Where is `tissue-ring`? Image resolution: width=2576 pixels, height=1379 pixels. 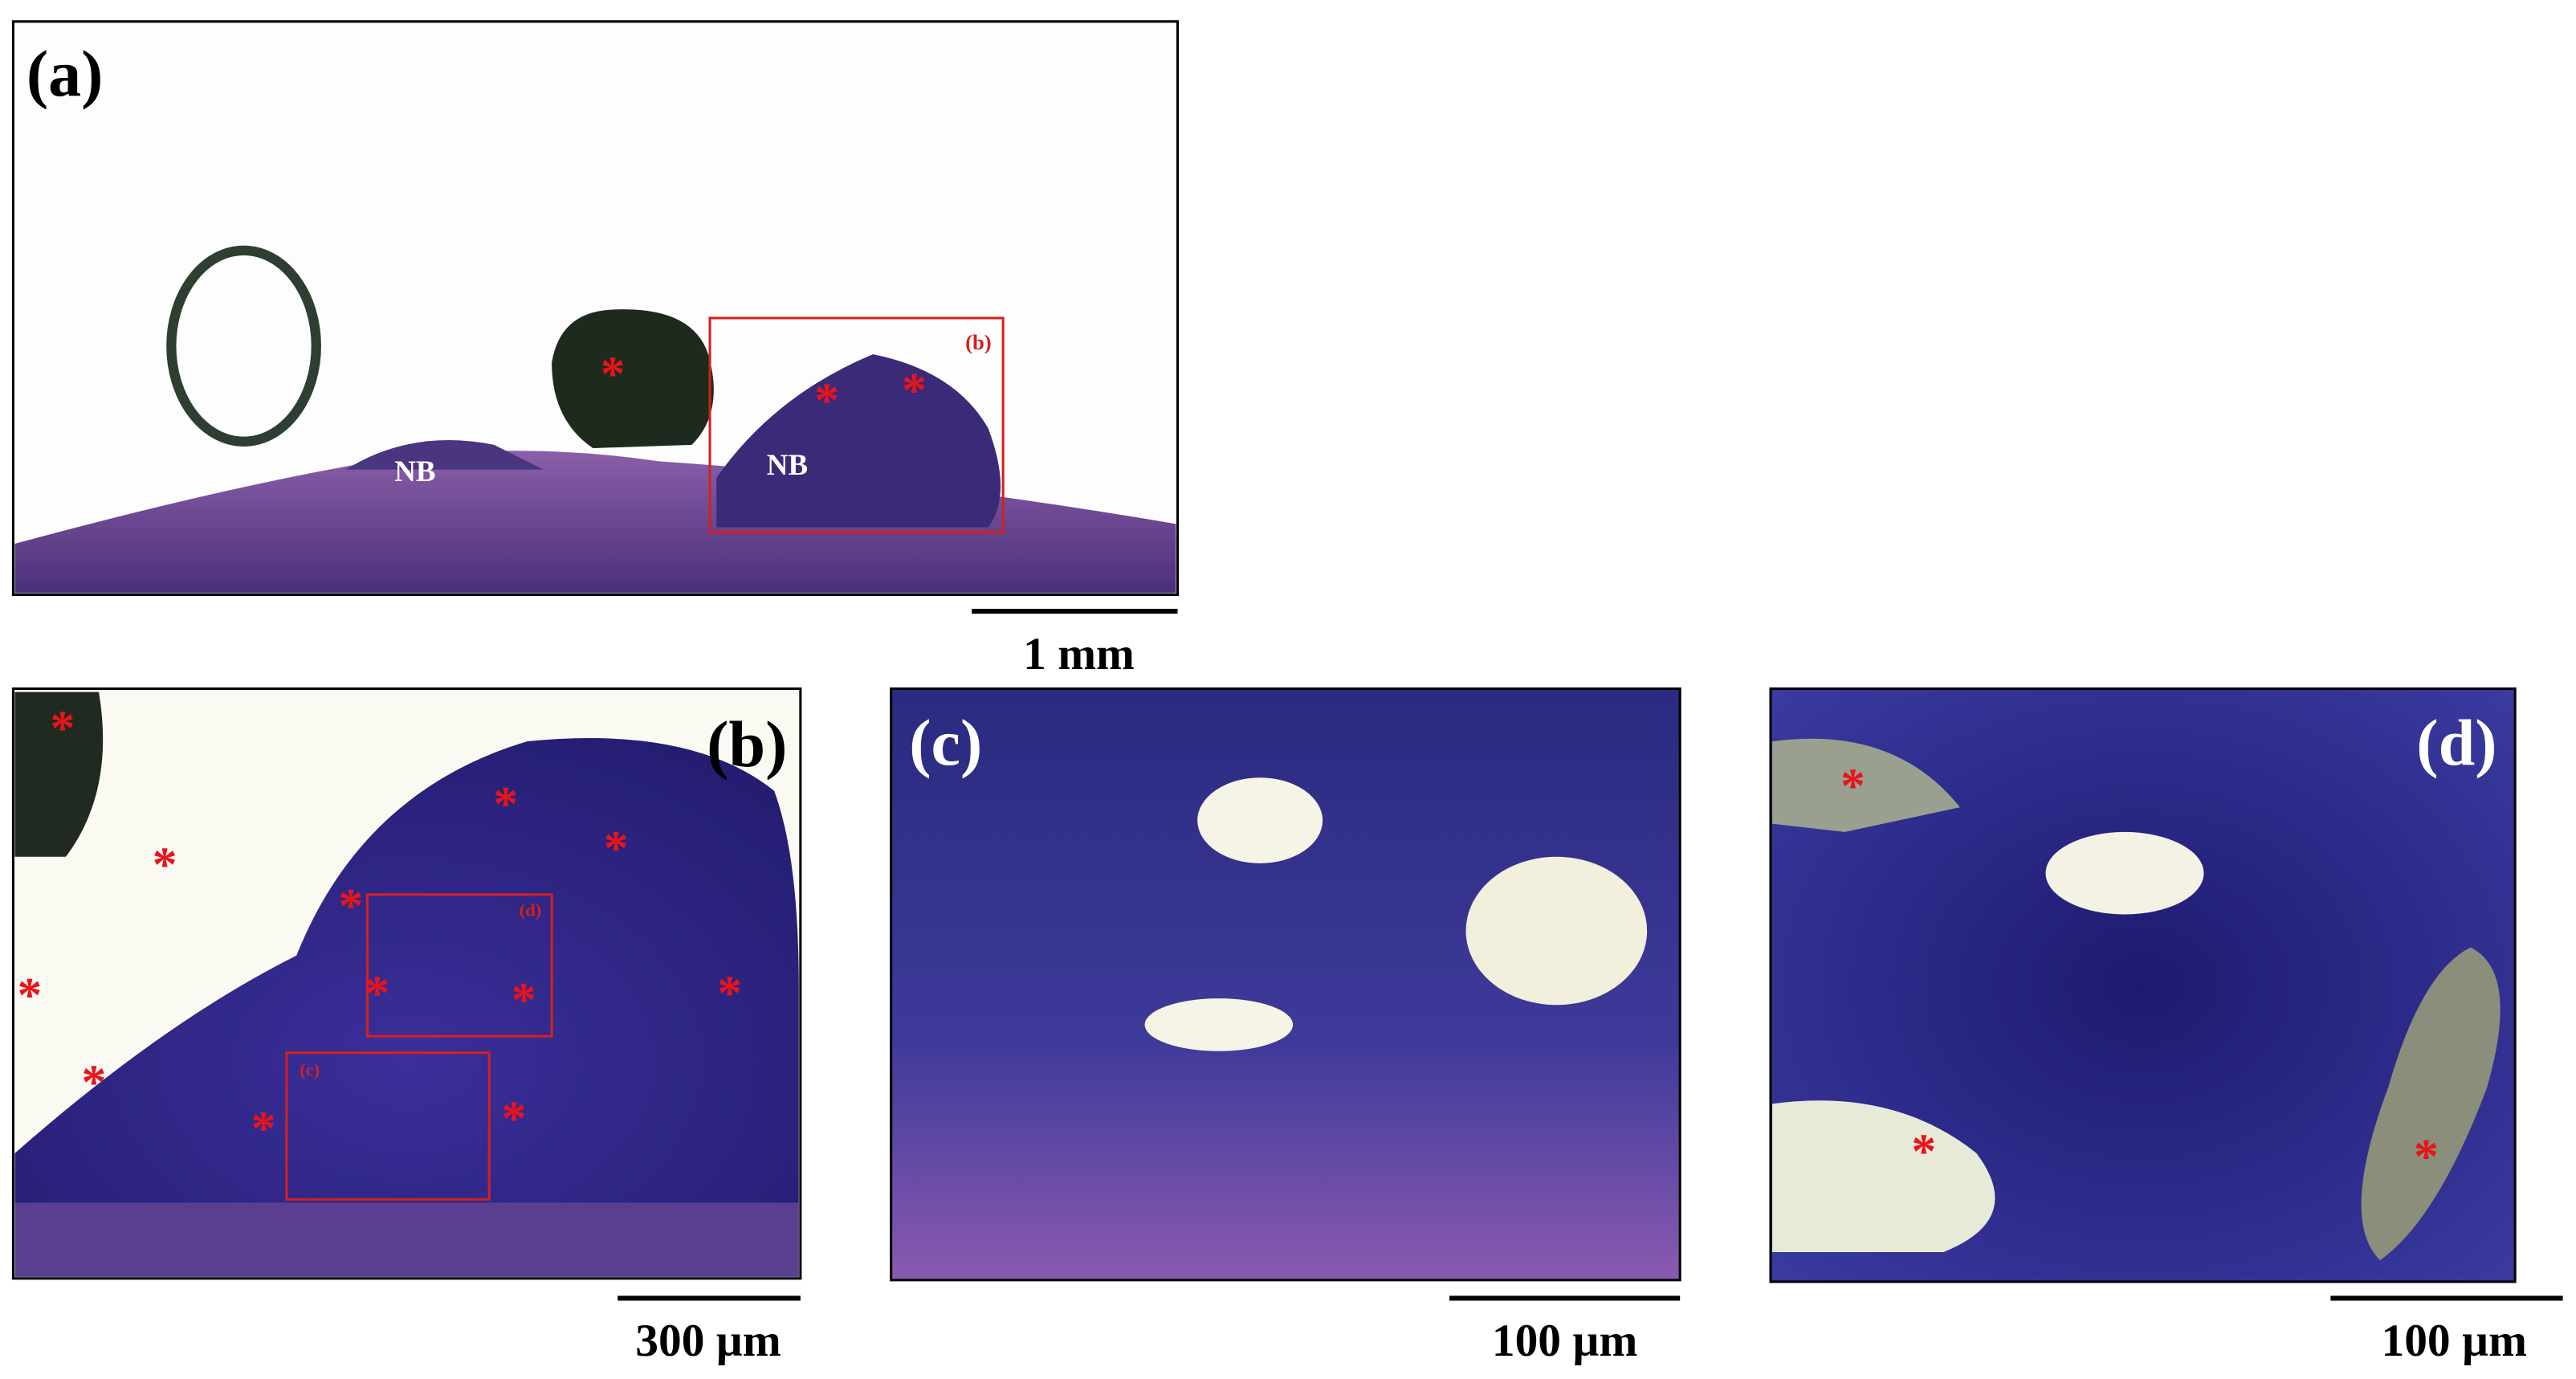
tissue-ring is located at coordinates (243, 346).